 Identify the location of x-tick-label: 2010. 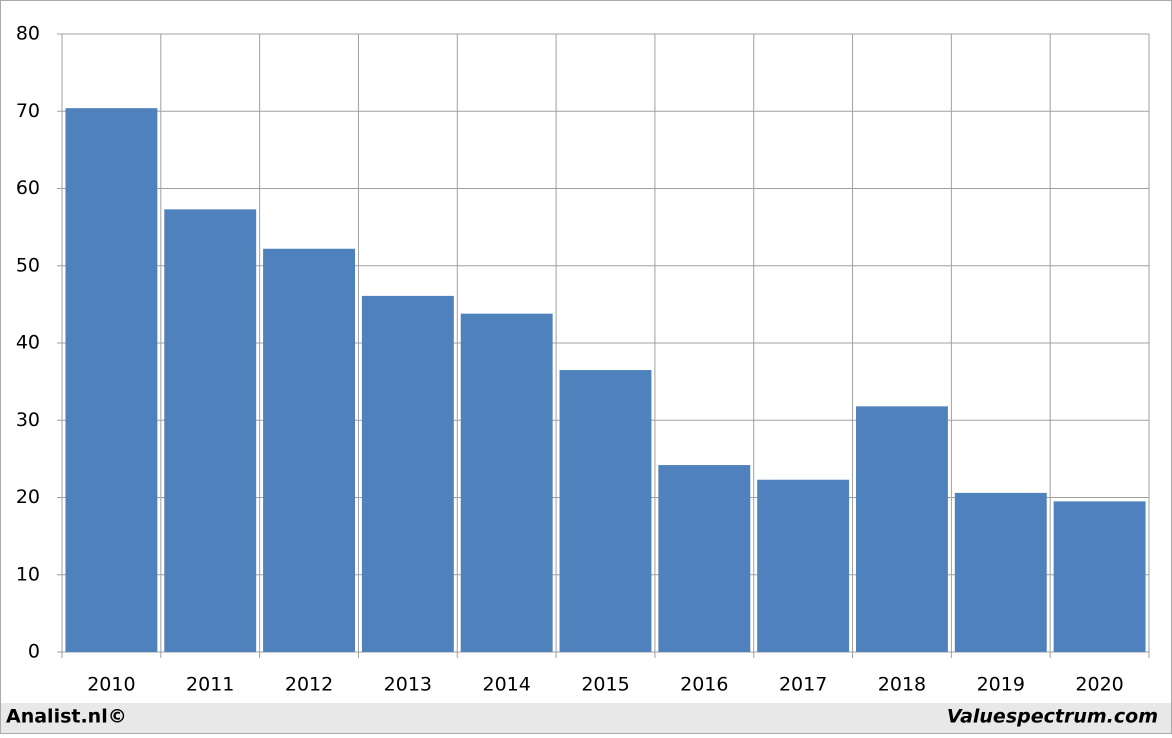
(111, 685).